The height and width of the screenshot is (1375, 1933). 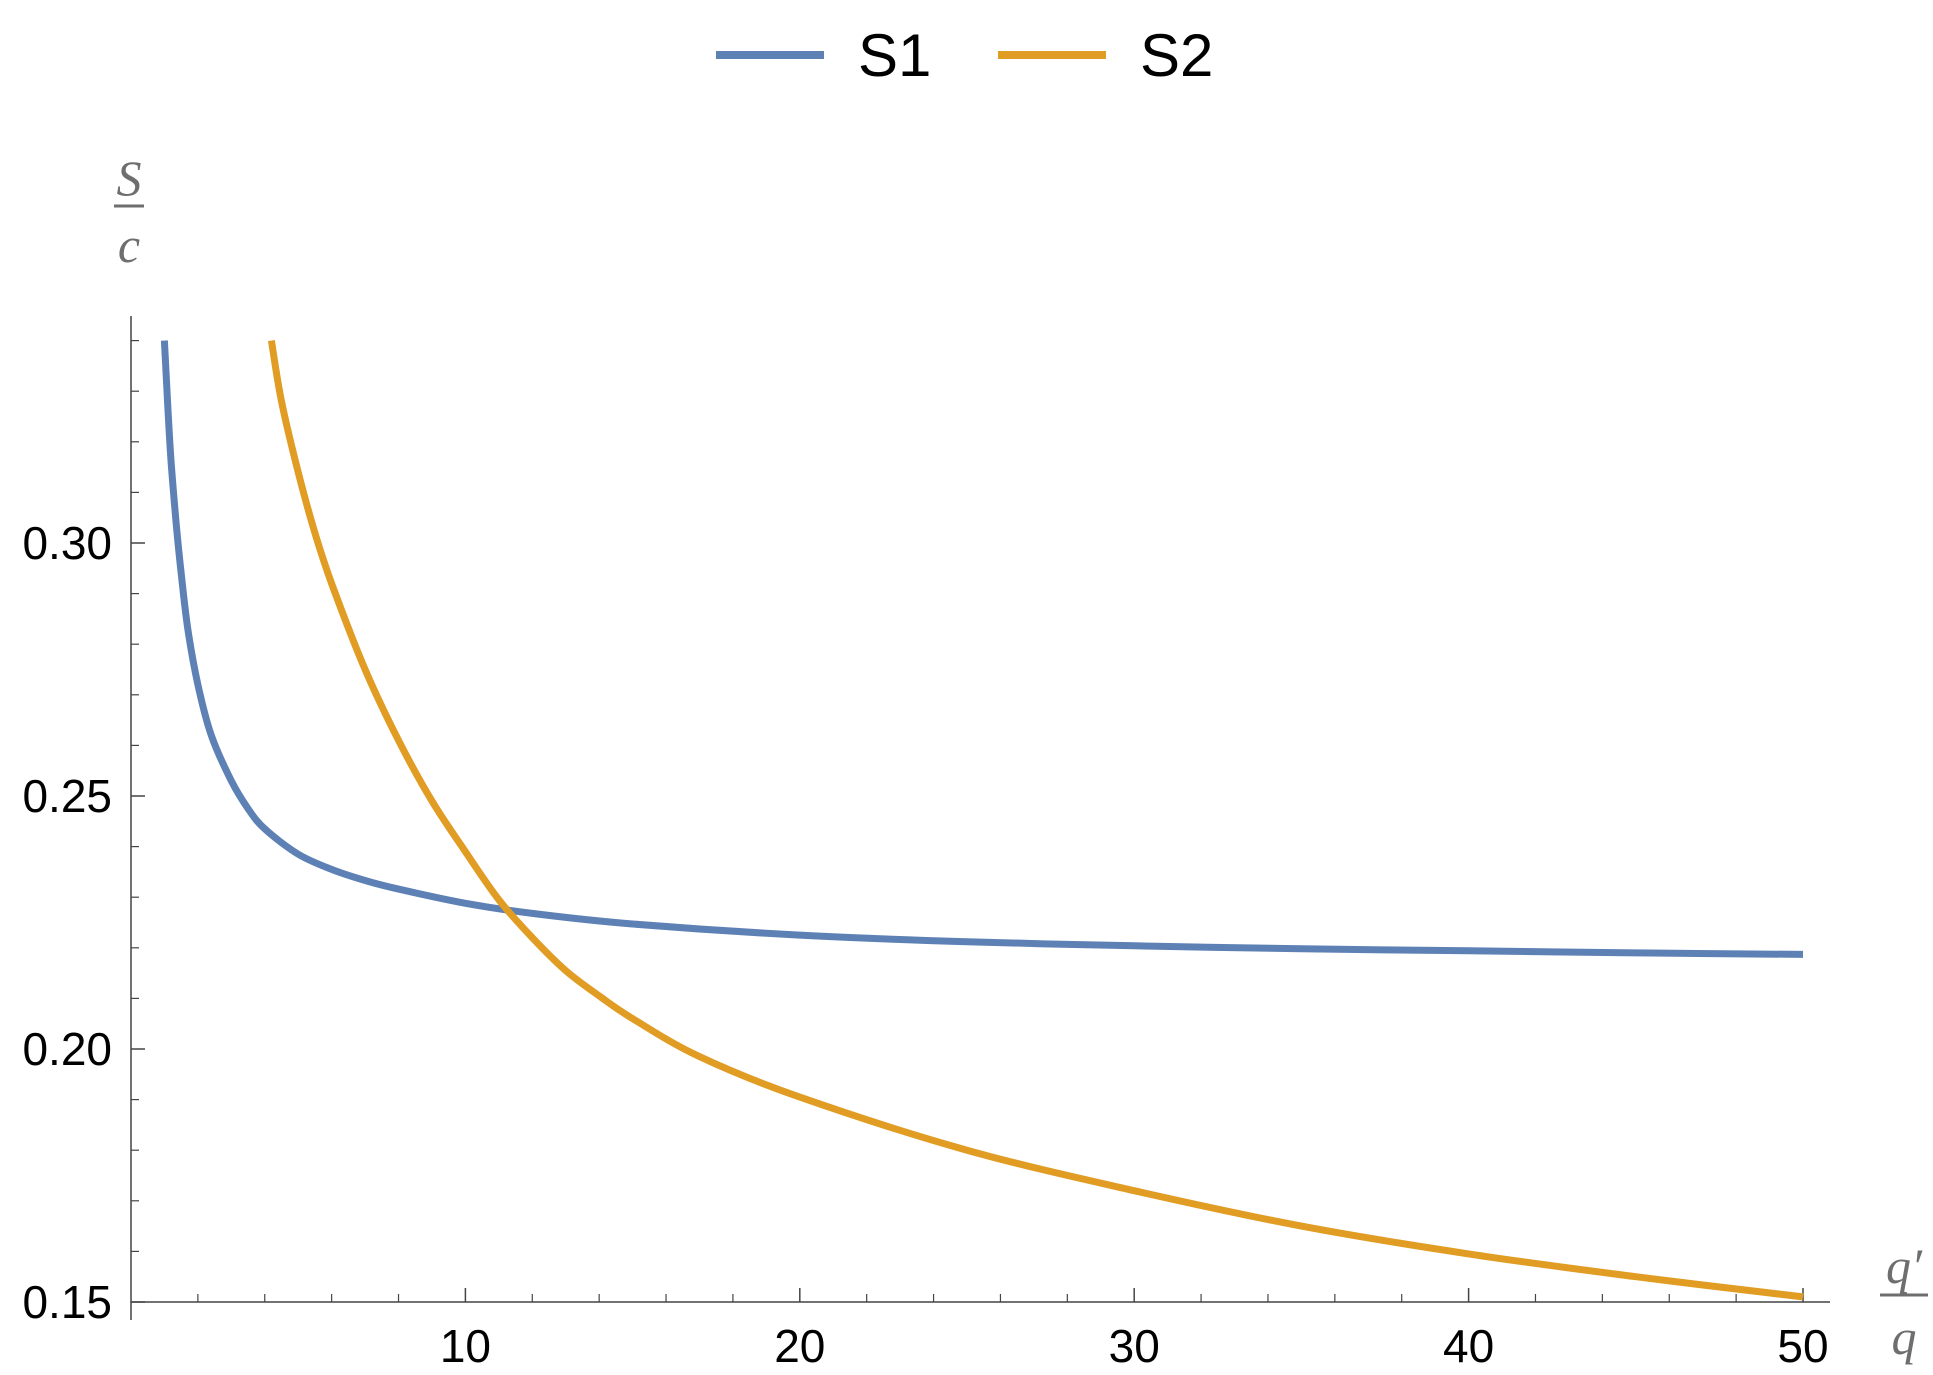 What do you see at coordinates (129, 178) in the screenshot?
I see `y-axis-label-numerator: S` at bounding box center [129, 178].